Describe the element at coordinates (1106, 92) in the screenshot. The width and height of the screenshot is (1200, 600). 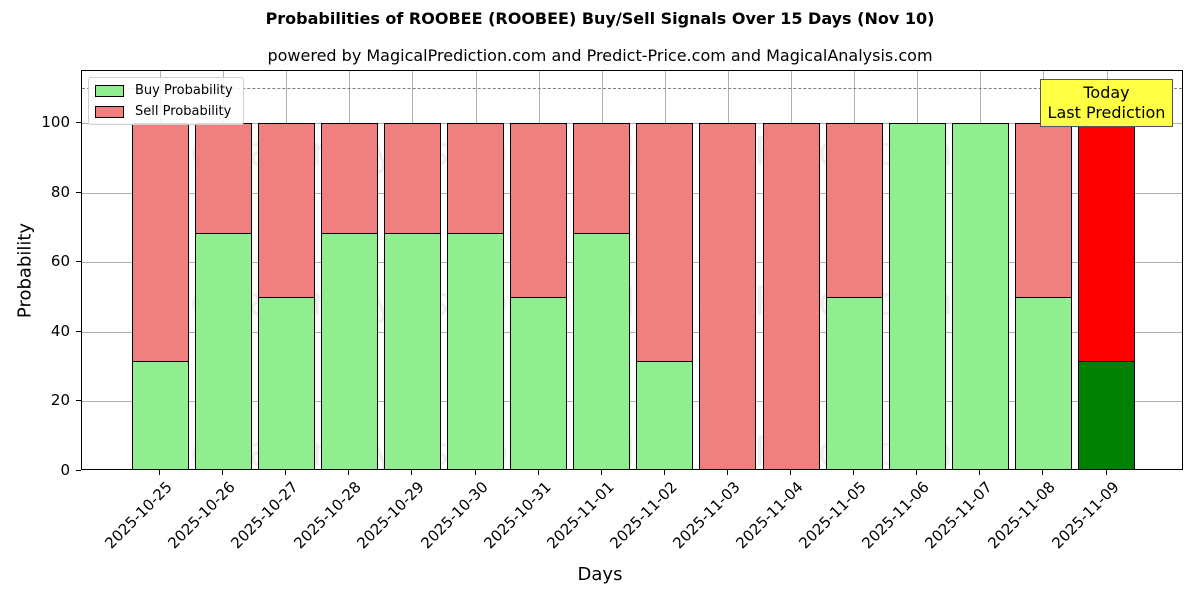
I see `annotation-line-1: Today` at that location.